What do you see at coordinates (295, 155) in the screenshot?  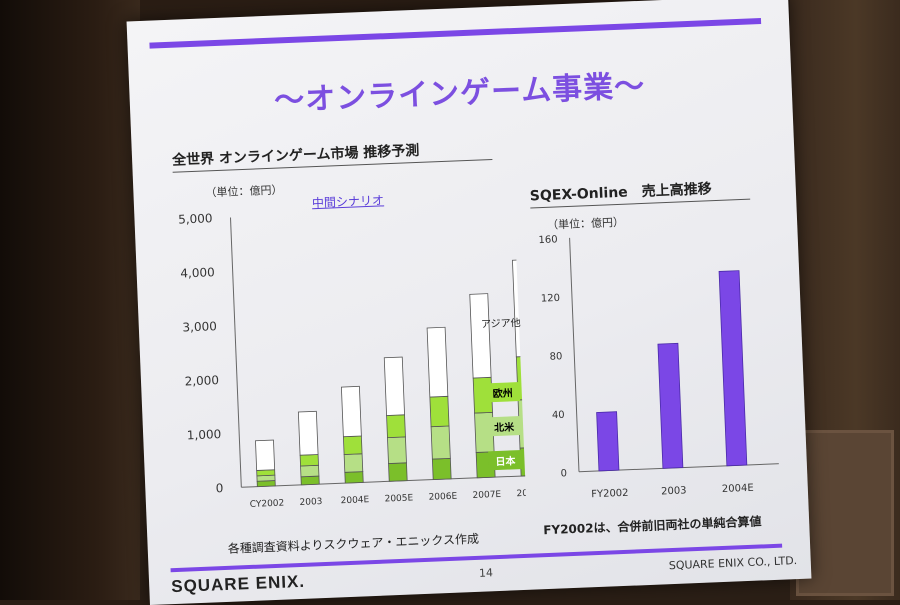 I see `left-chart-title: 全世界 オンラインゲーム市場 推移予測` at bounding box center [295, 155].